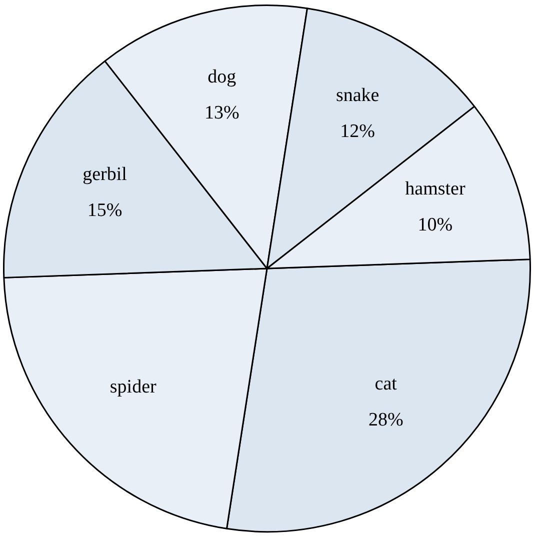 This screenshot has width=534, height=537. What do you see at coordinates (134, 387) in the screenshot?
I see `slice-label: spider` at bounding box center [134, 387].